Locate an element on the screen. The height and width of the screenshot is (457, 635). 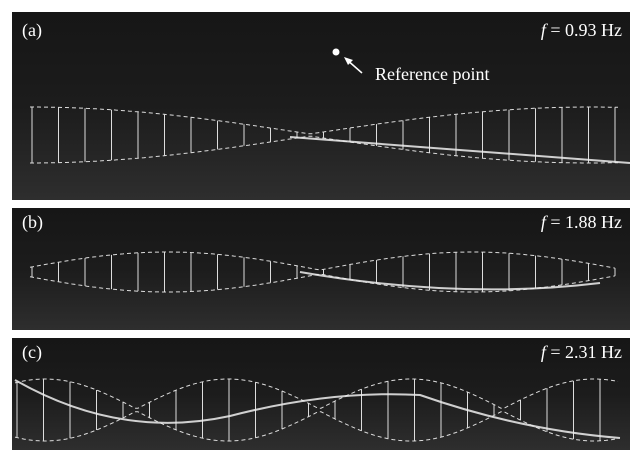
panel-label: (a) is located at coordinates (32, 30).